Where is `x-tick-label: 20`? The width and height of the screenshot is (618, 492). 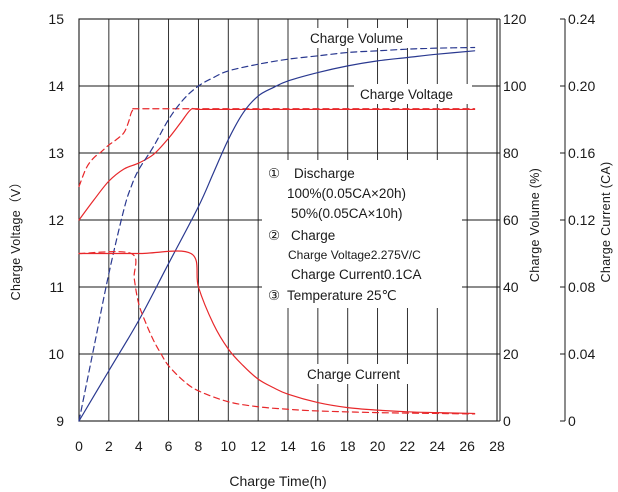
x-tick-label: 20 is located at coordinates (378, 446).